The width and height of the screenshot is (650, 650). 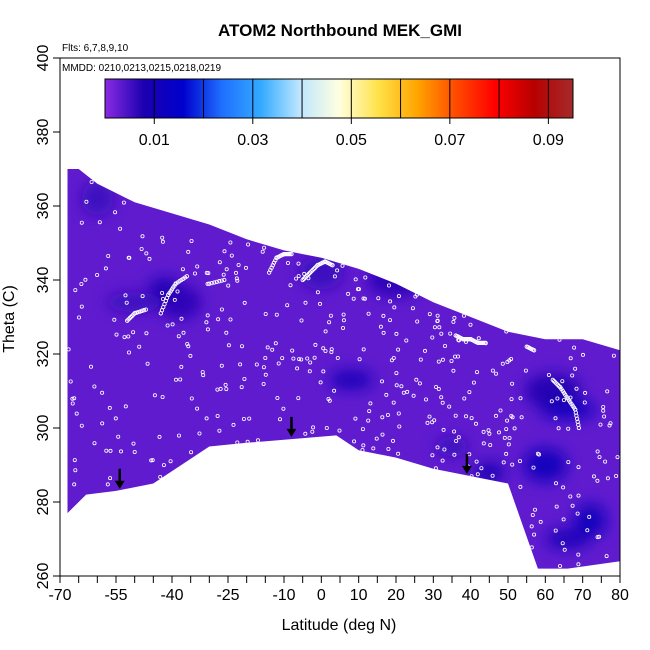 I want to click on x-tick-label: 30, so click(x=433, y=595).